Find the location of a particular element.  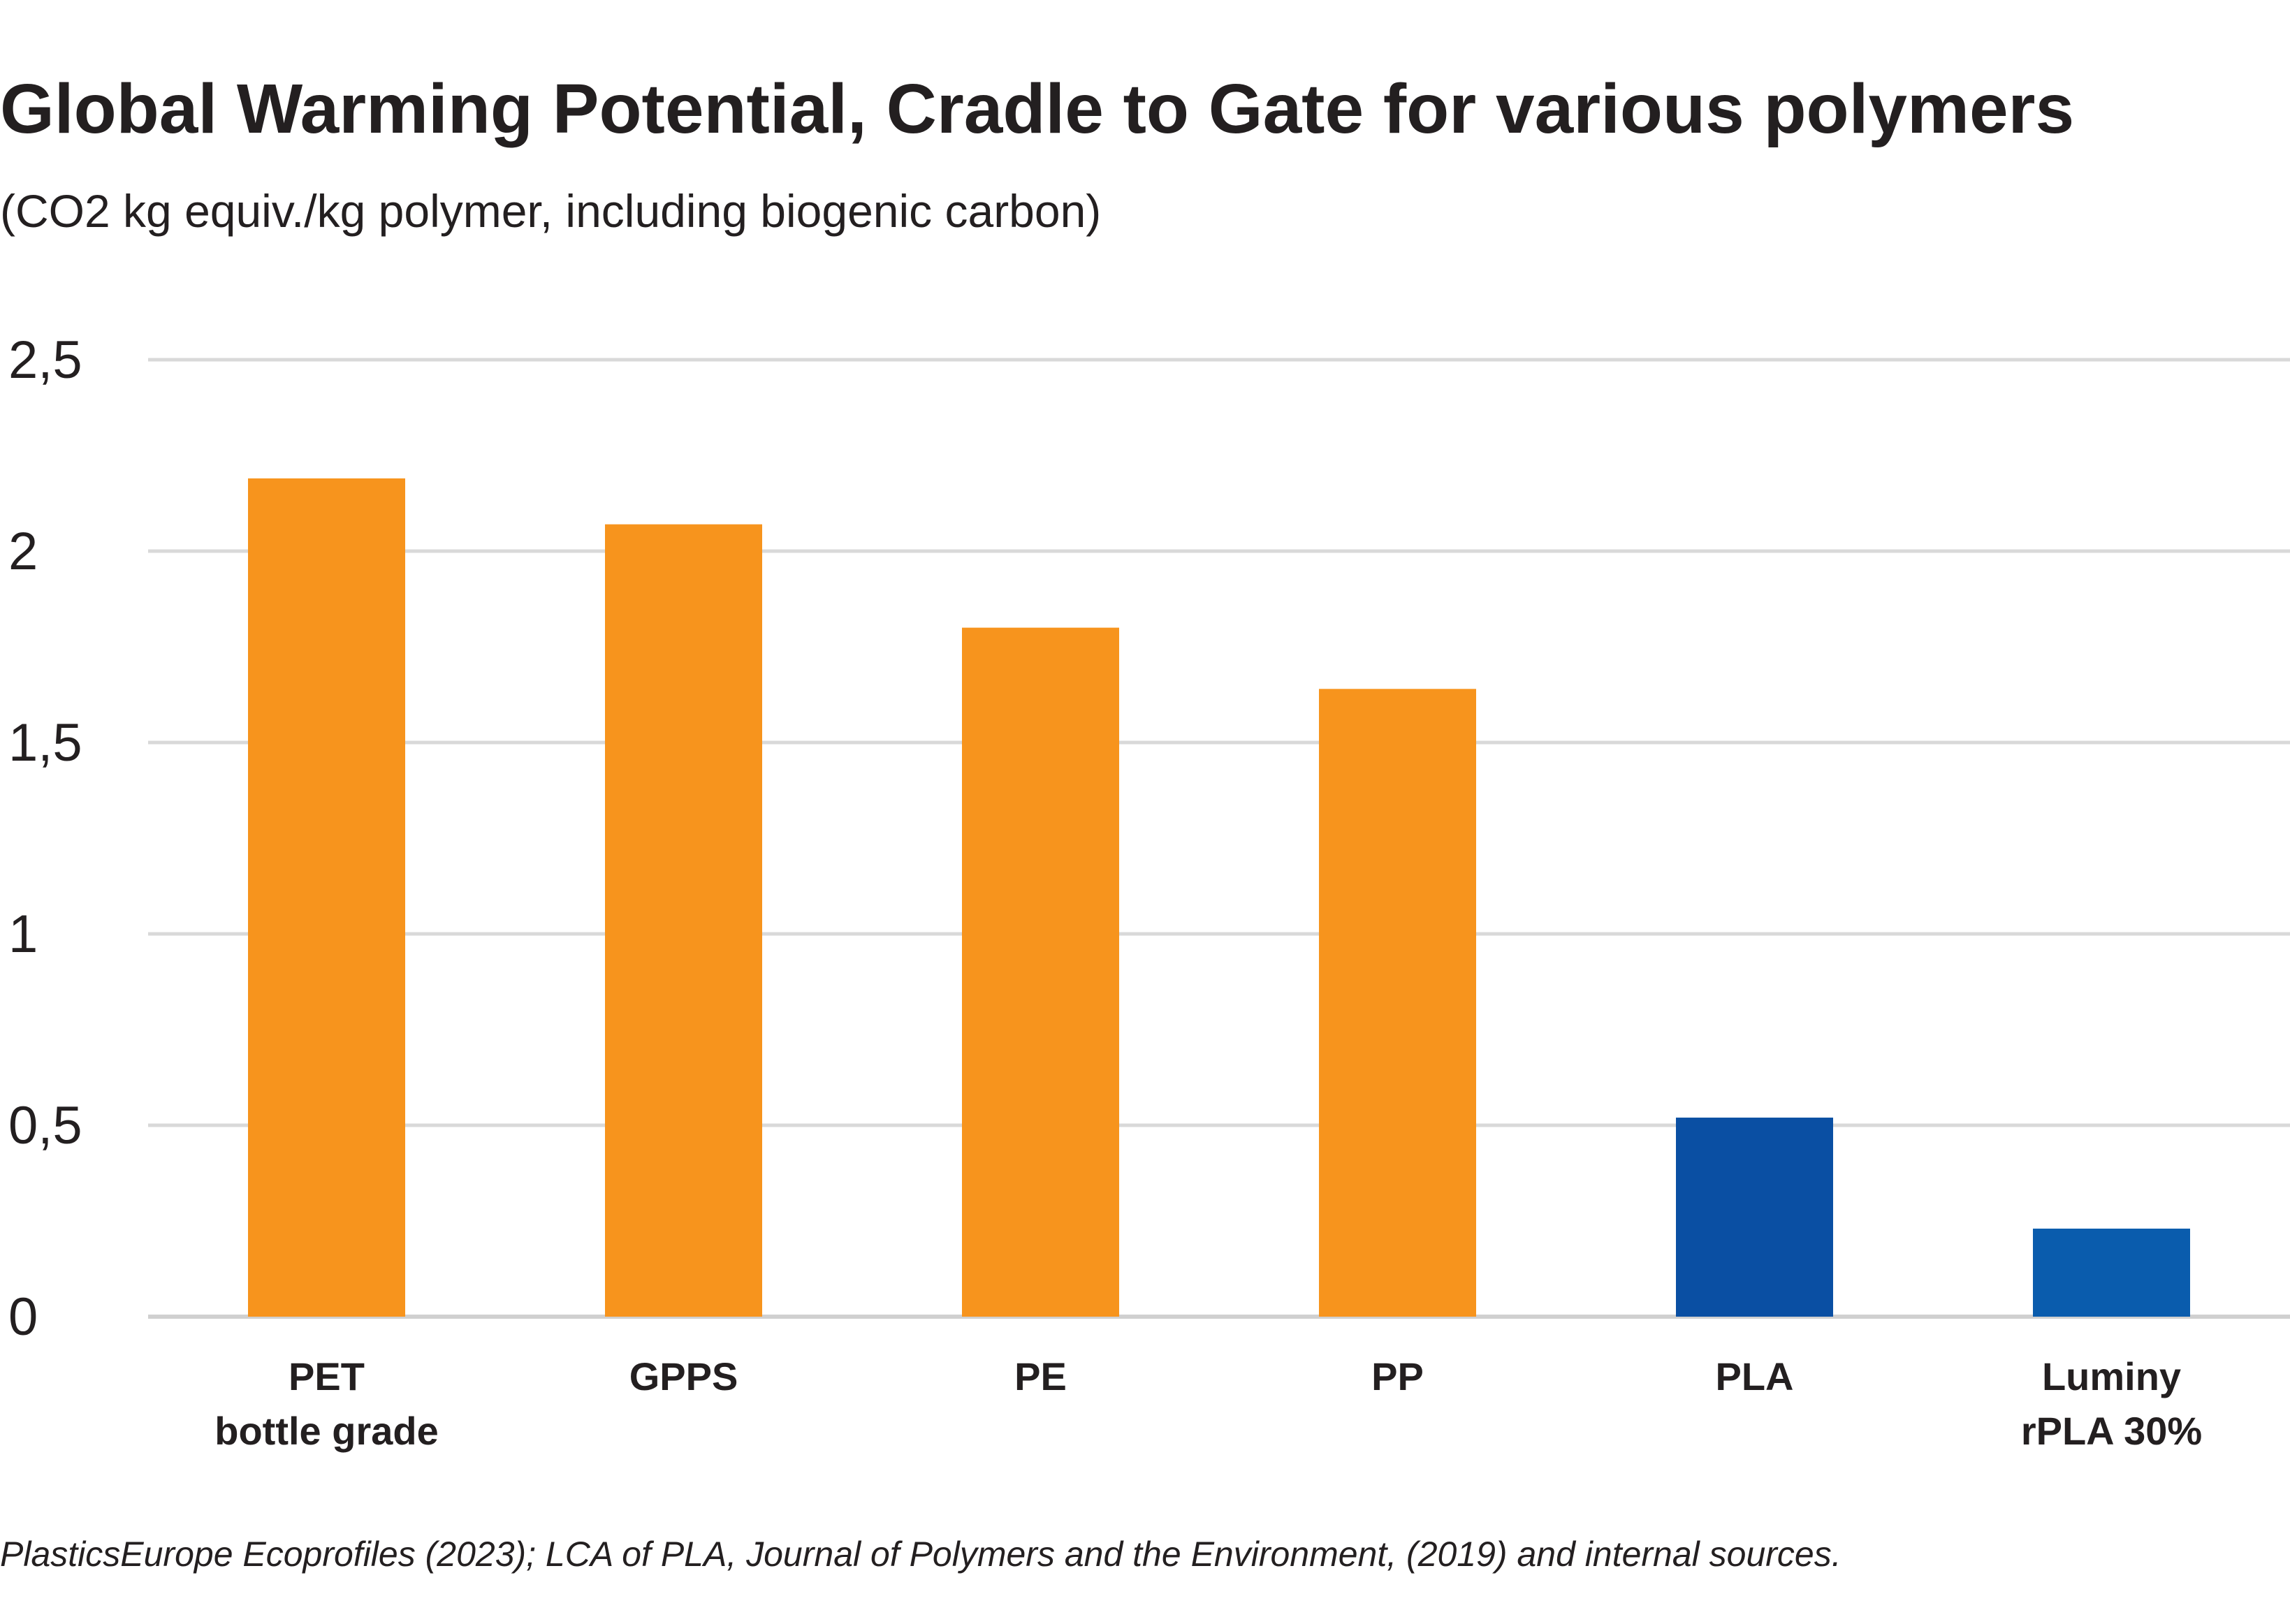

x-category-label: PLA is located at coordinates (1755, 1376).